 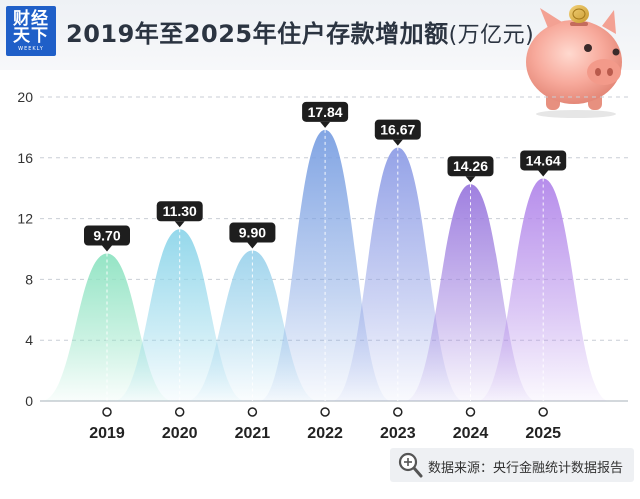 What do you see at coordinates (543, 433) in the screenshot?
I see `x-tick-label: 2025` at bounding box center [543, 433].